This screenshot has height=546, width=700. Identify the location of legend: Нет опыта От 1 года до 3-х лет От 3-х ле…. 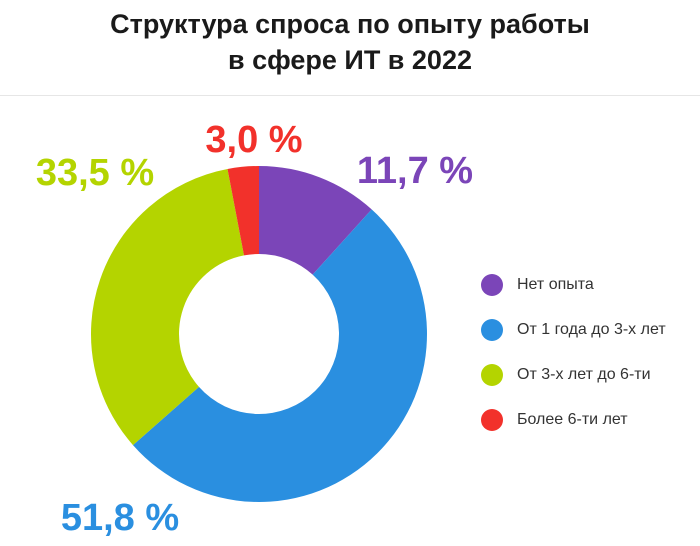
(573, 352).